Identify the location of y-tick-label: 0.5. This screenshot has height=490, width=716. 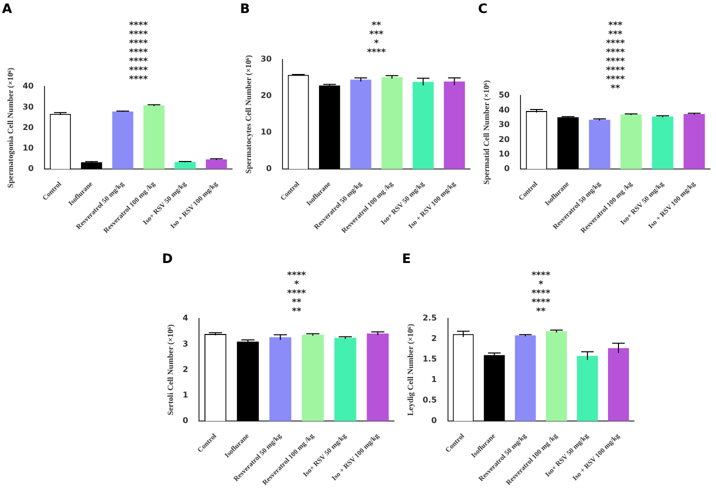
(430, 400).